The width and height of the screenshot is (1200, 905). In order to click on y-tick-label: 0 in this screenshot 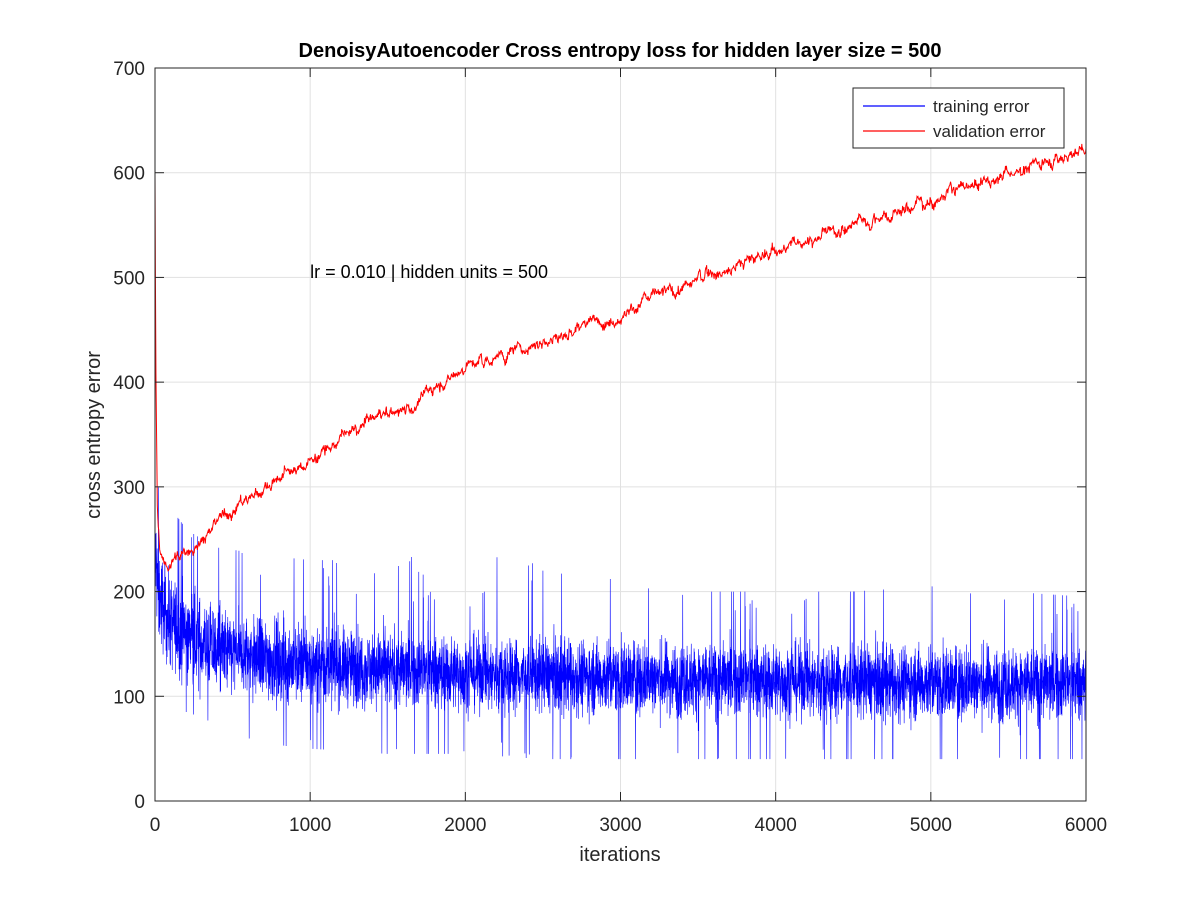, I will do `click(139, 802)`.